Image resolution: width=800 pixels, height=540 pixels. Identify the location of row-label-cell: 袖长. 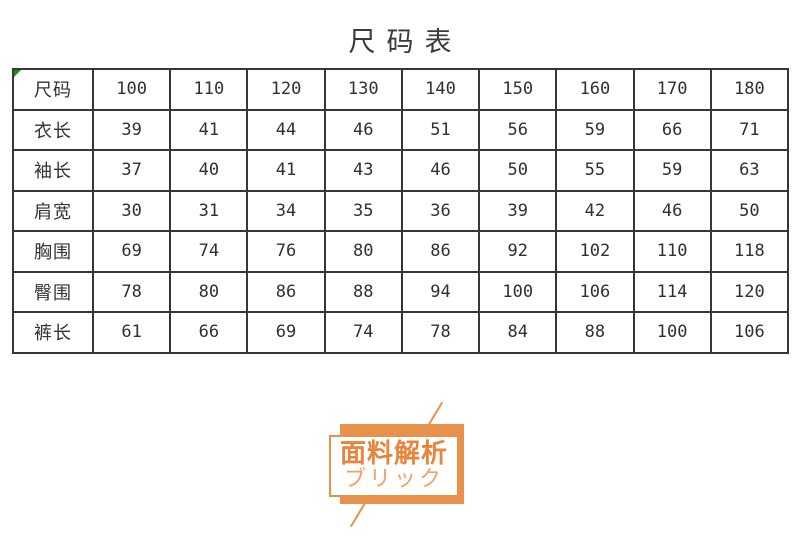
(53, 170).